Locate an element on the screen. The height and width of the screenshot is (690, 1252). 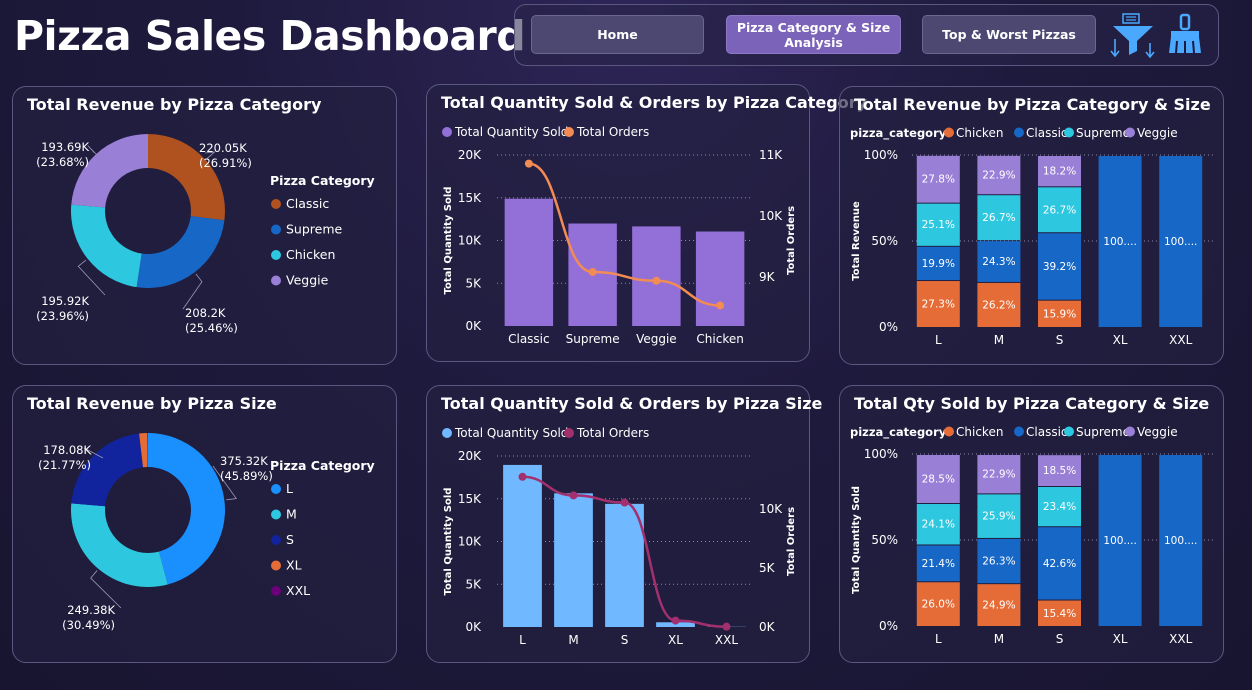
clear-filters-broom-icon is located at coordinates (1185, 37).